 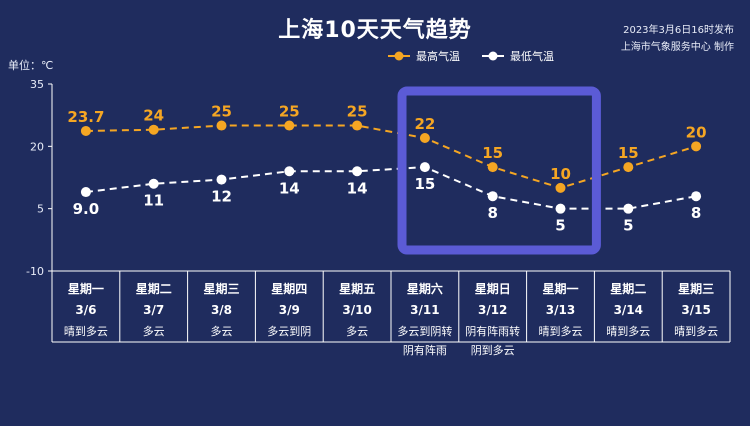 What do you see at coordinates (493, 56) in the screenshot?
I see `legend-low-marker-icon` at bounding box center [493, 56].